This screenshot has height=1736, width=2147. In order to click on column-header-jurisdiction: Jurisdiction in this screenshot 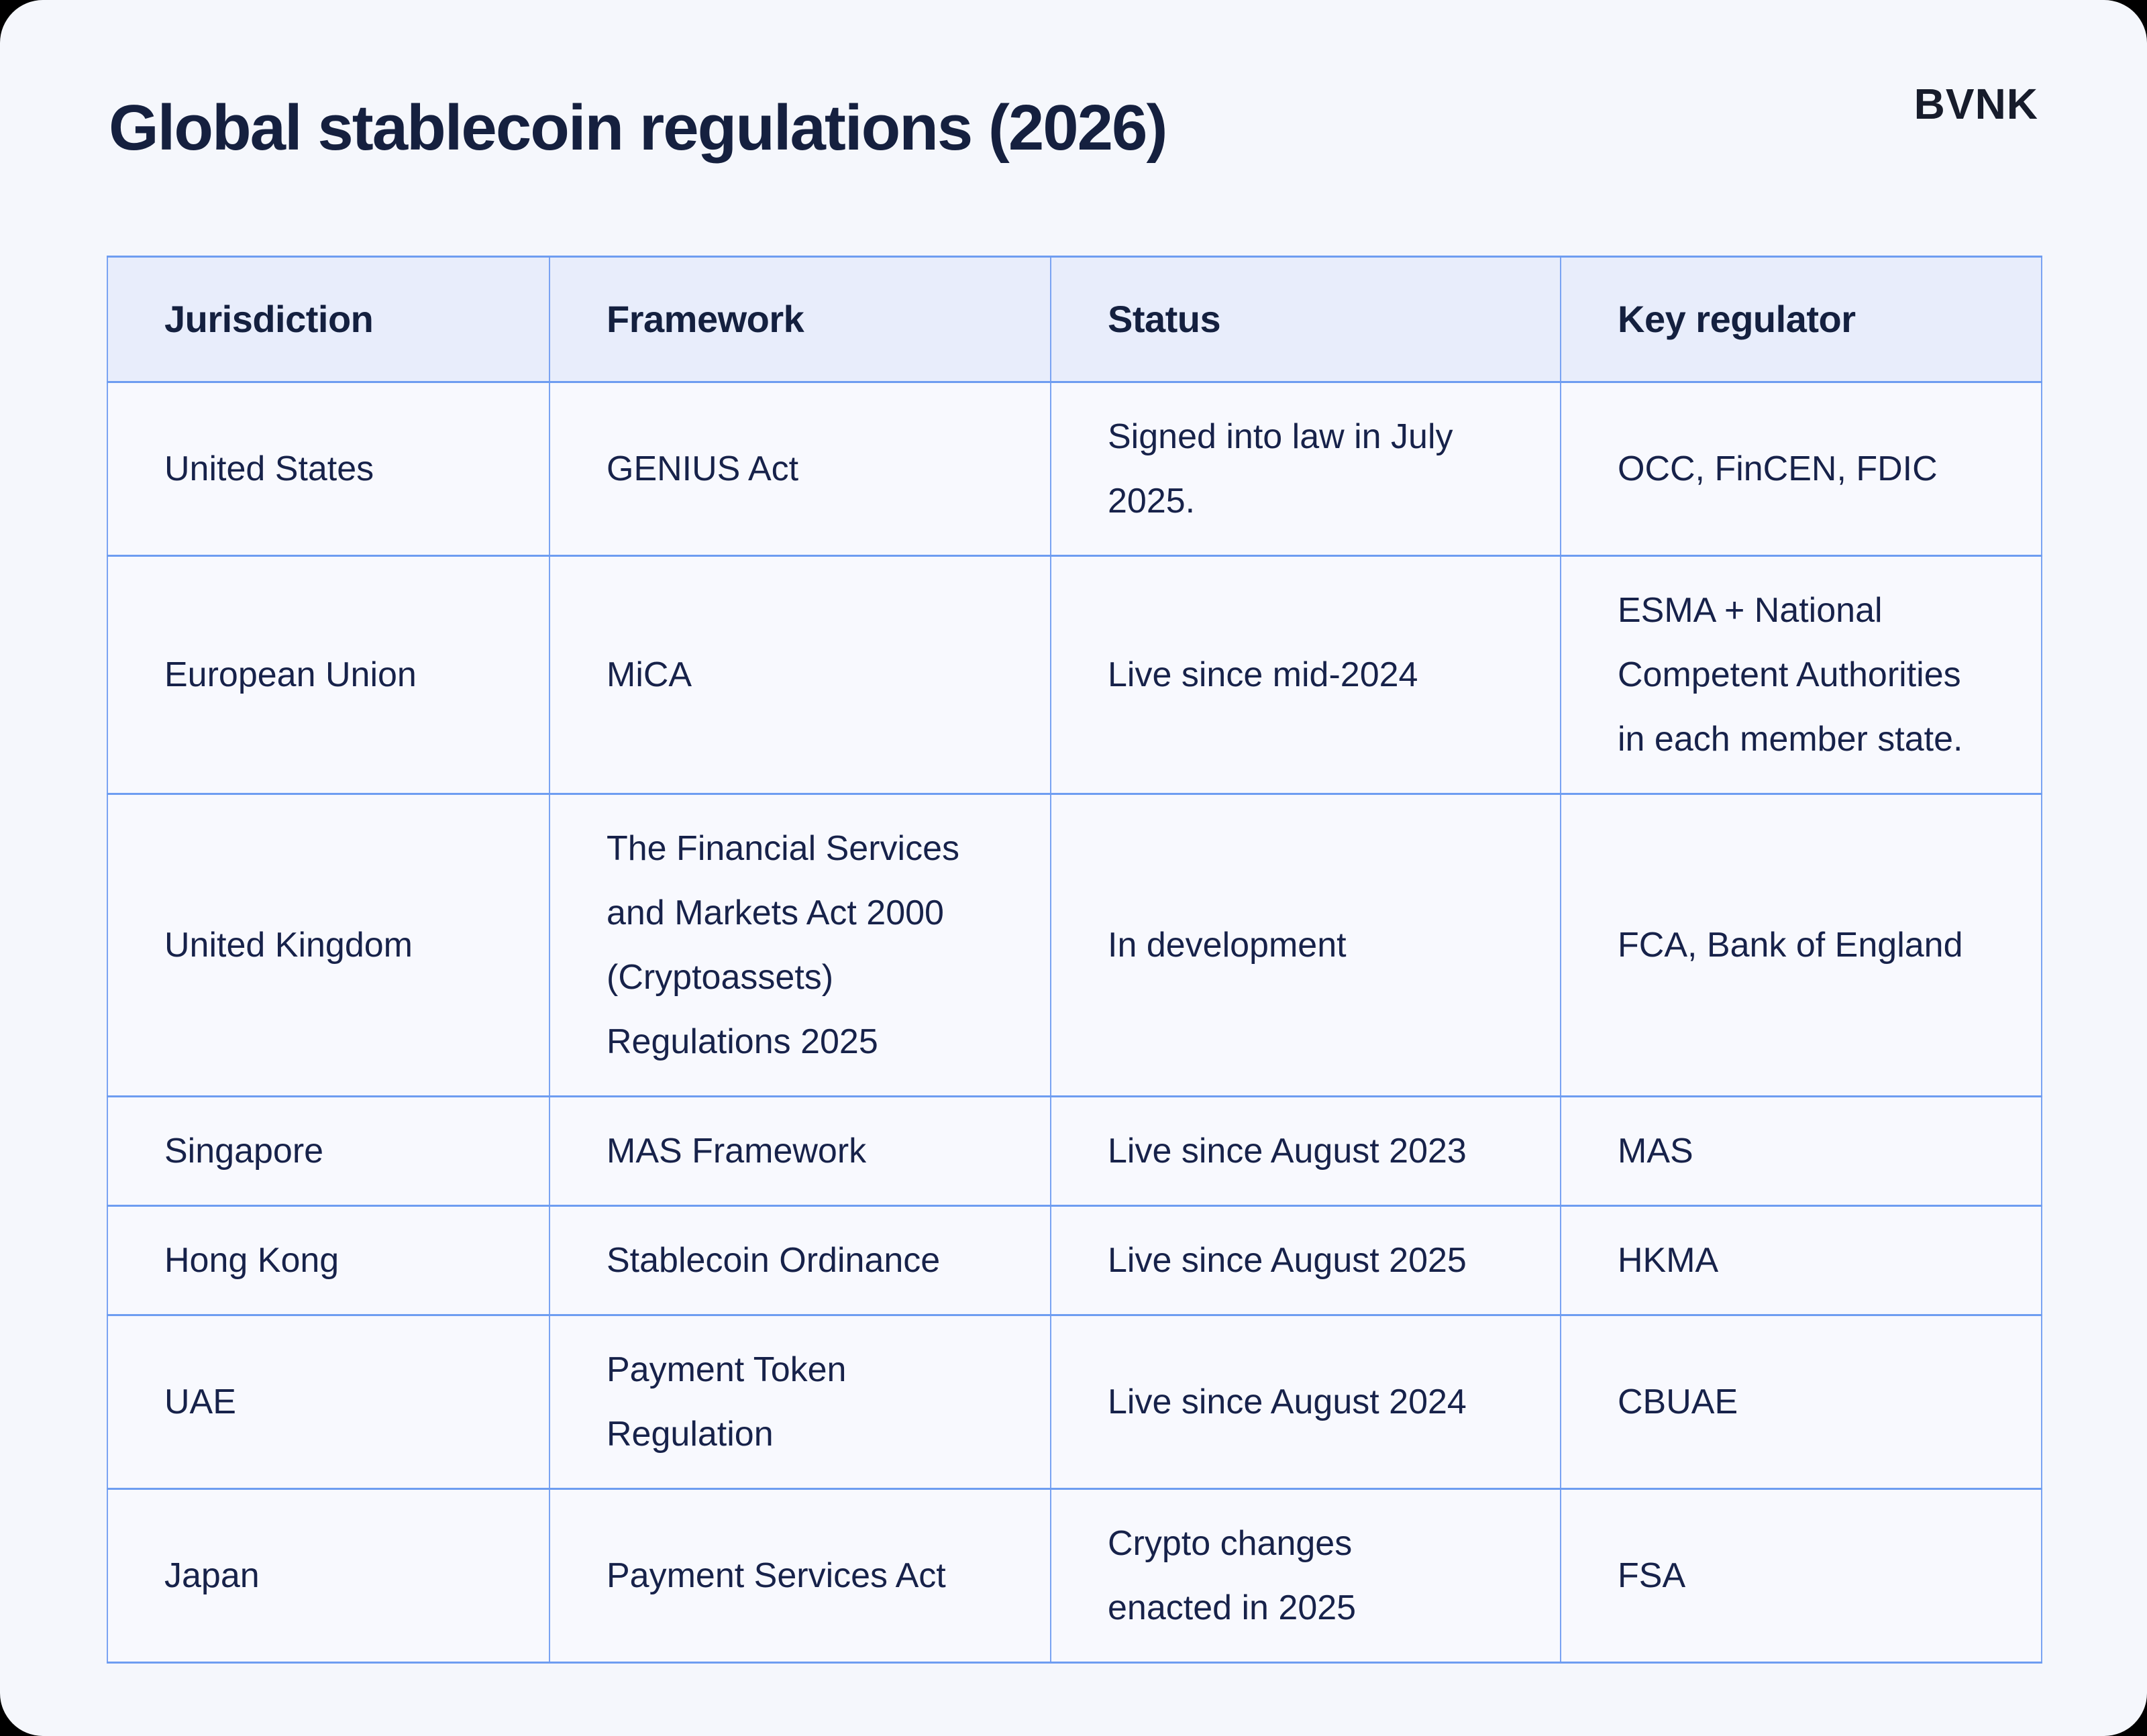, I will do `click(328, 319)`.